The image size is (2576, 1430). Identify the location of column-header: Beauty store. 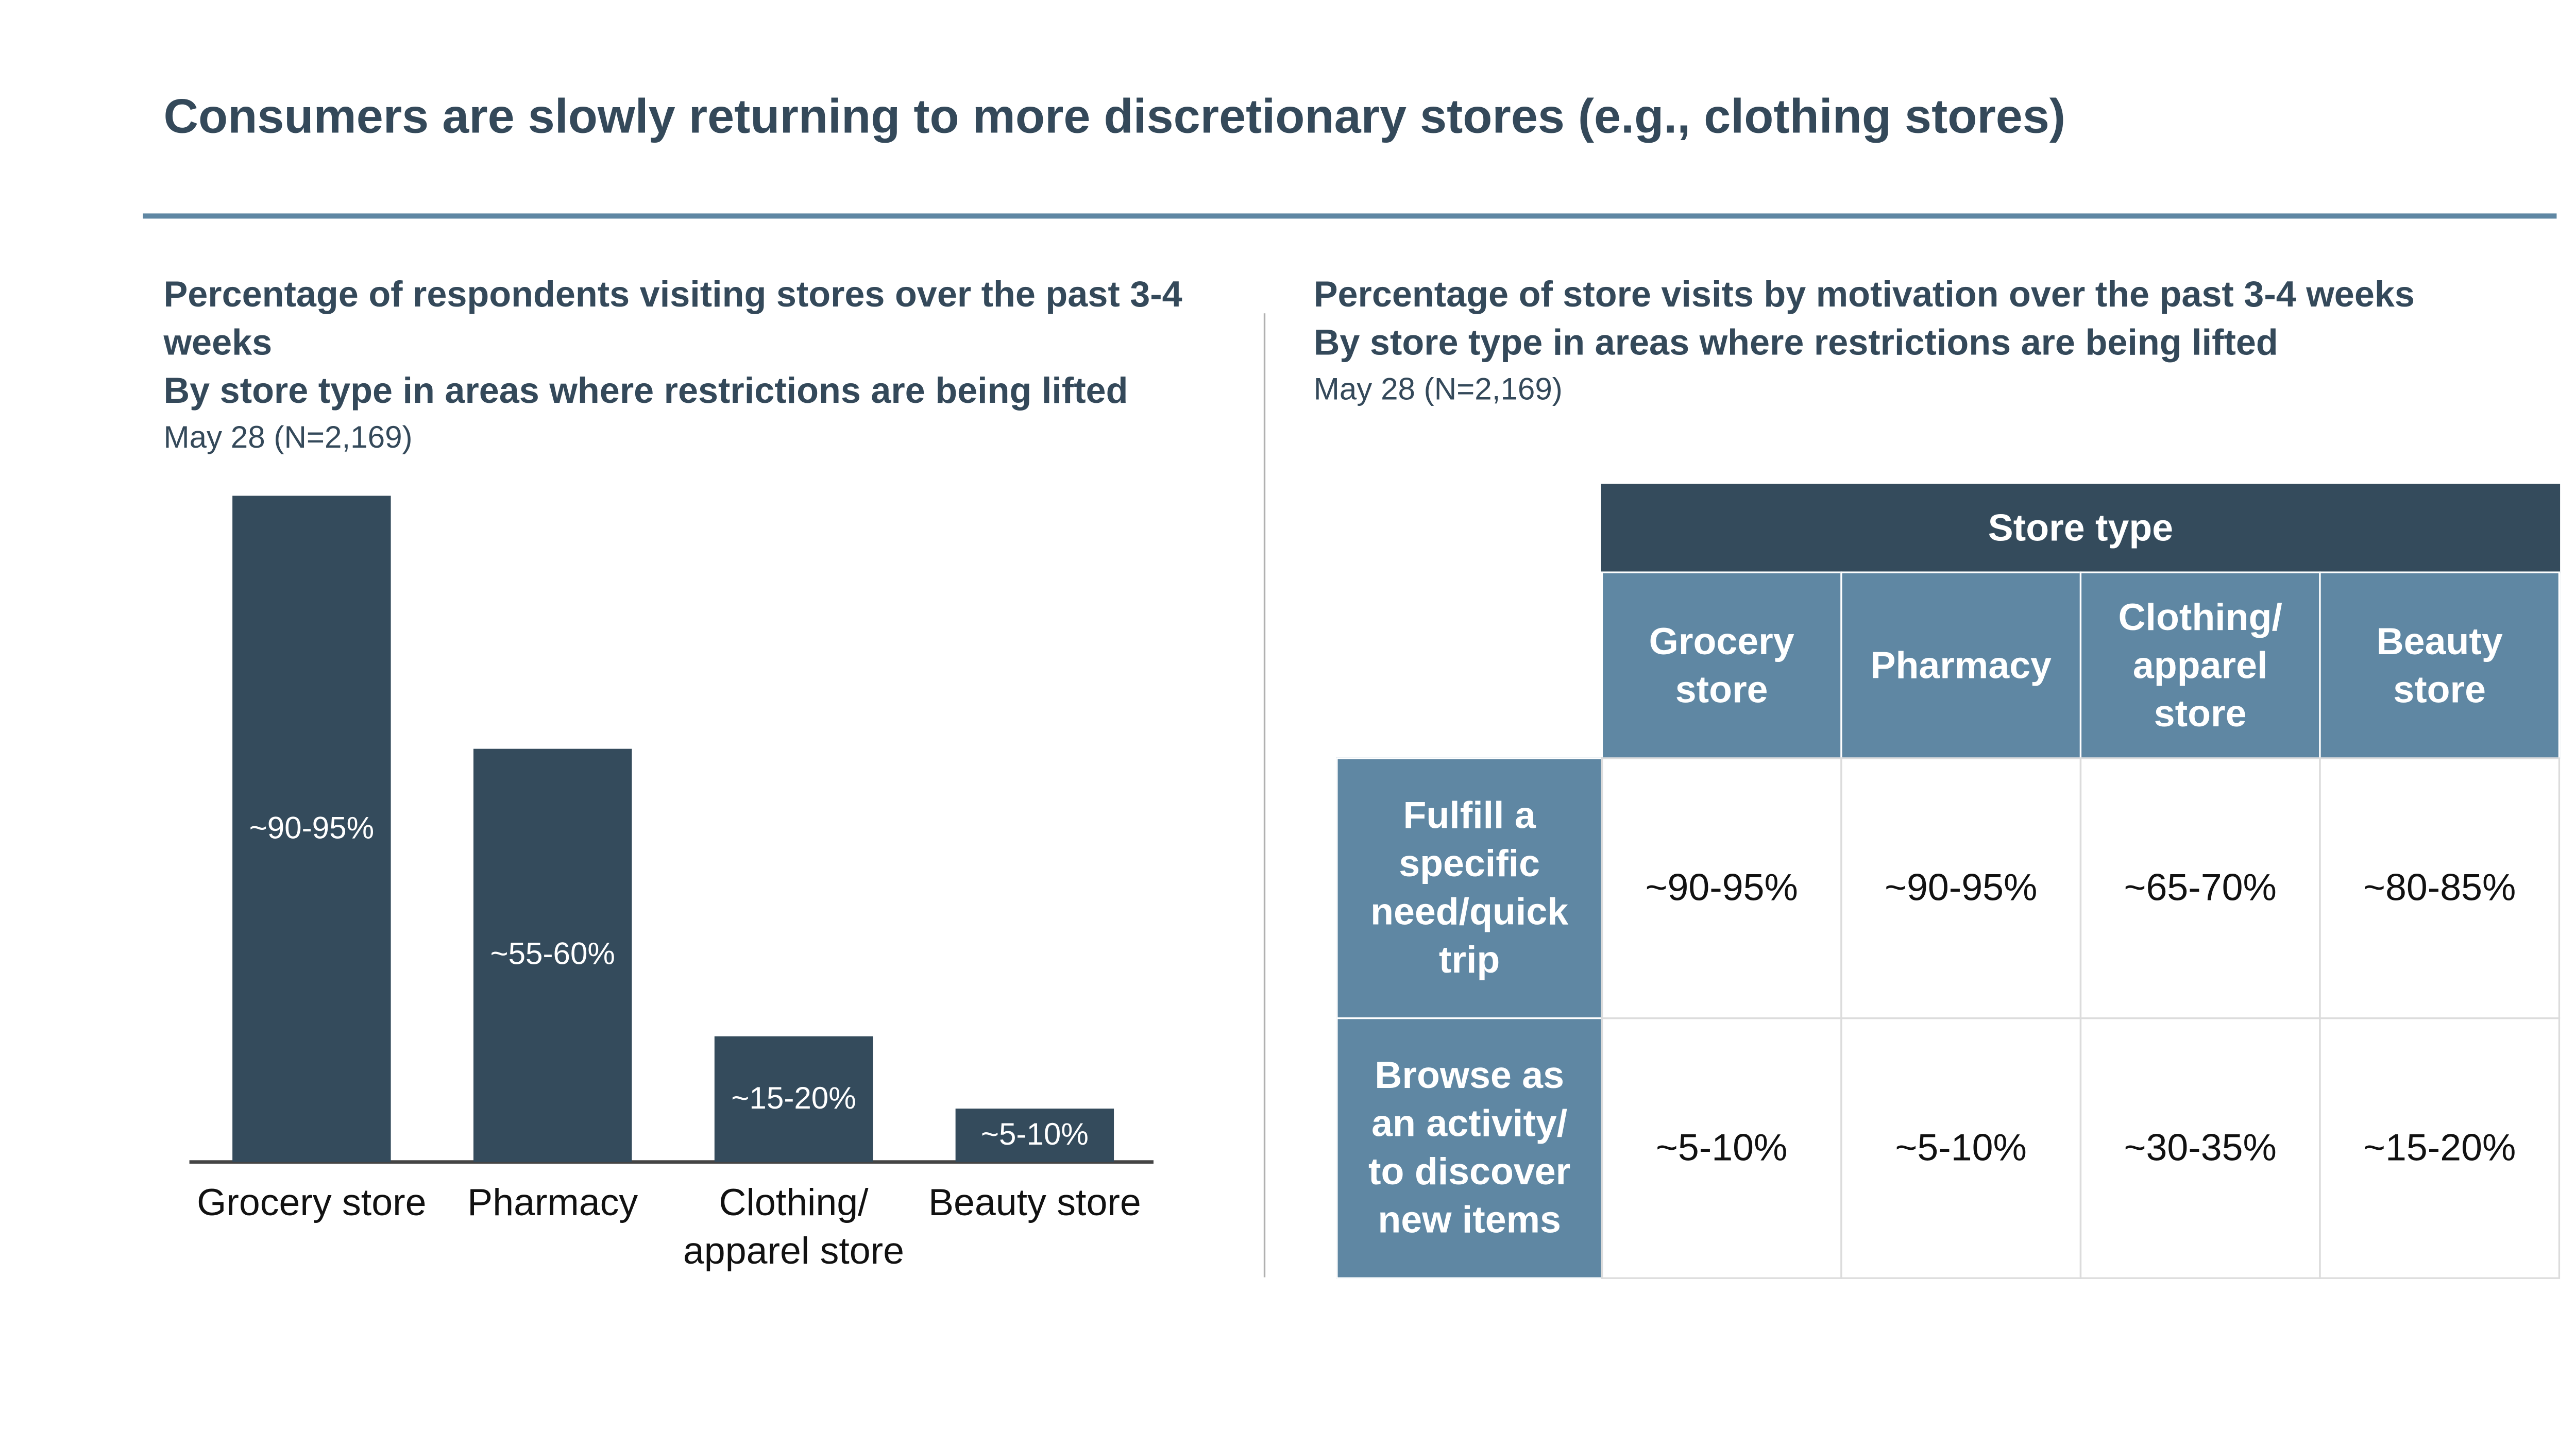
(2440, 665).